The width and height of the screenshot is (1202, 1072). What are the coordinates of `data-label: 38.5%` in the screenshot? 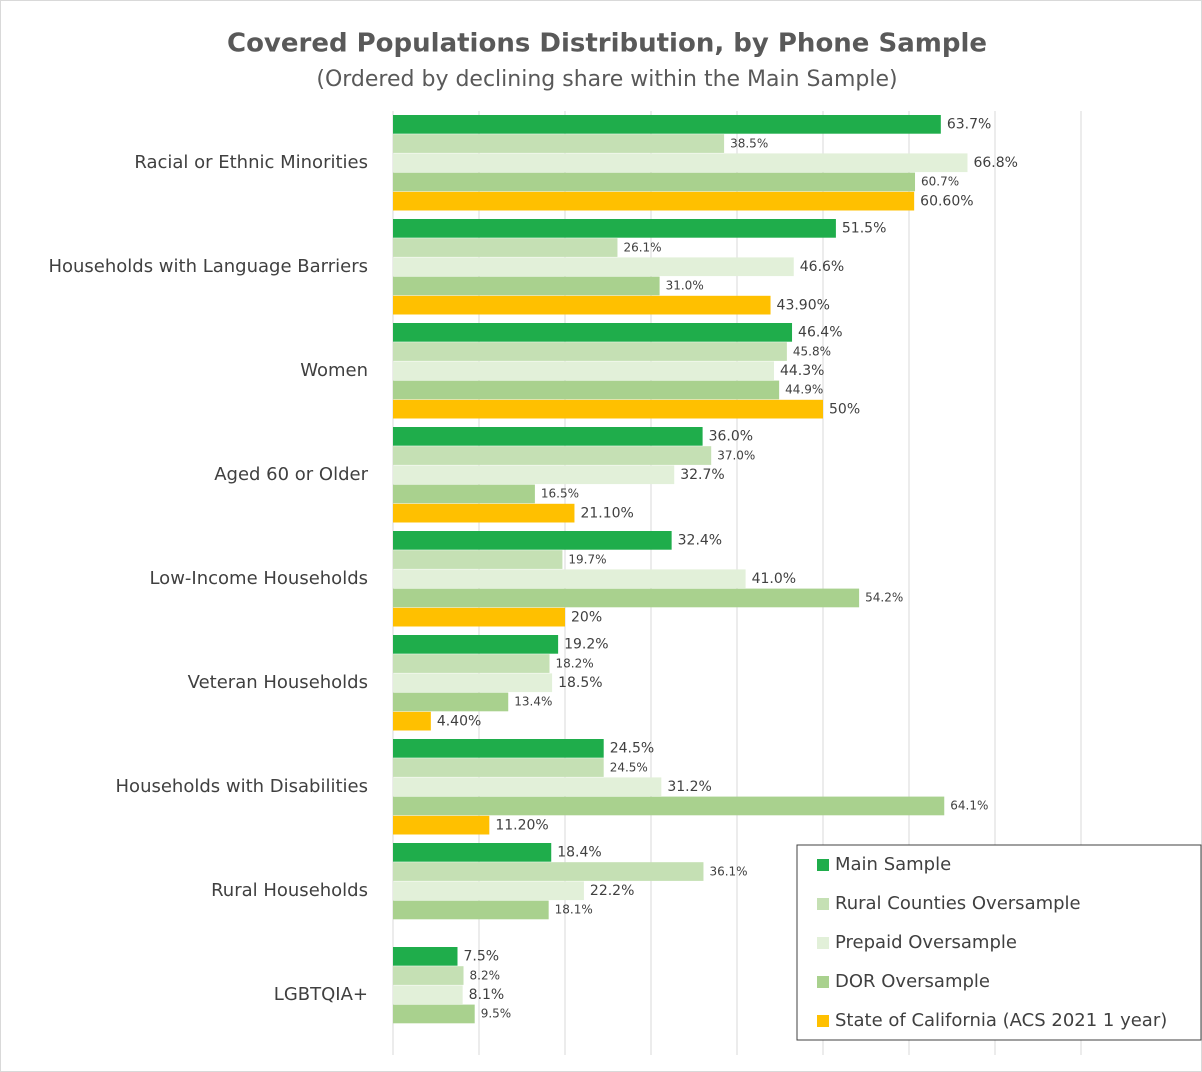 It's located at (749, 143).